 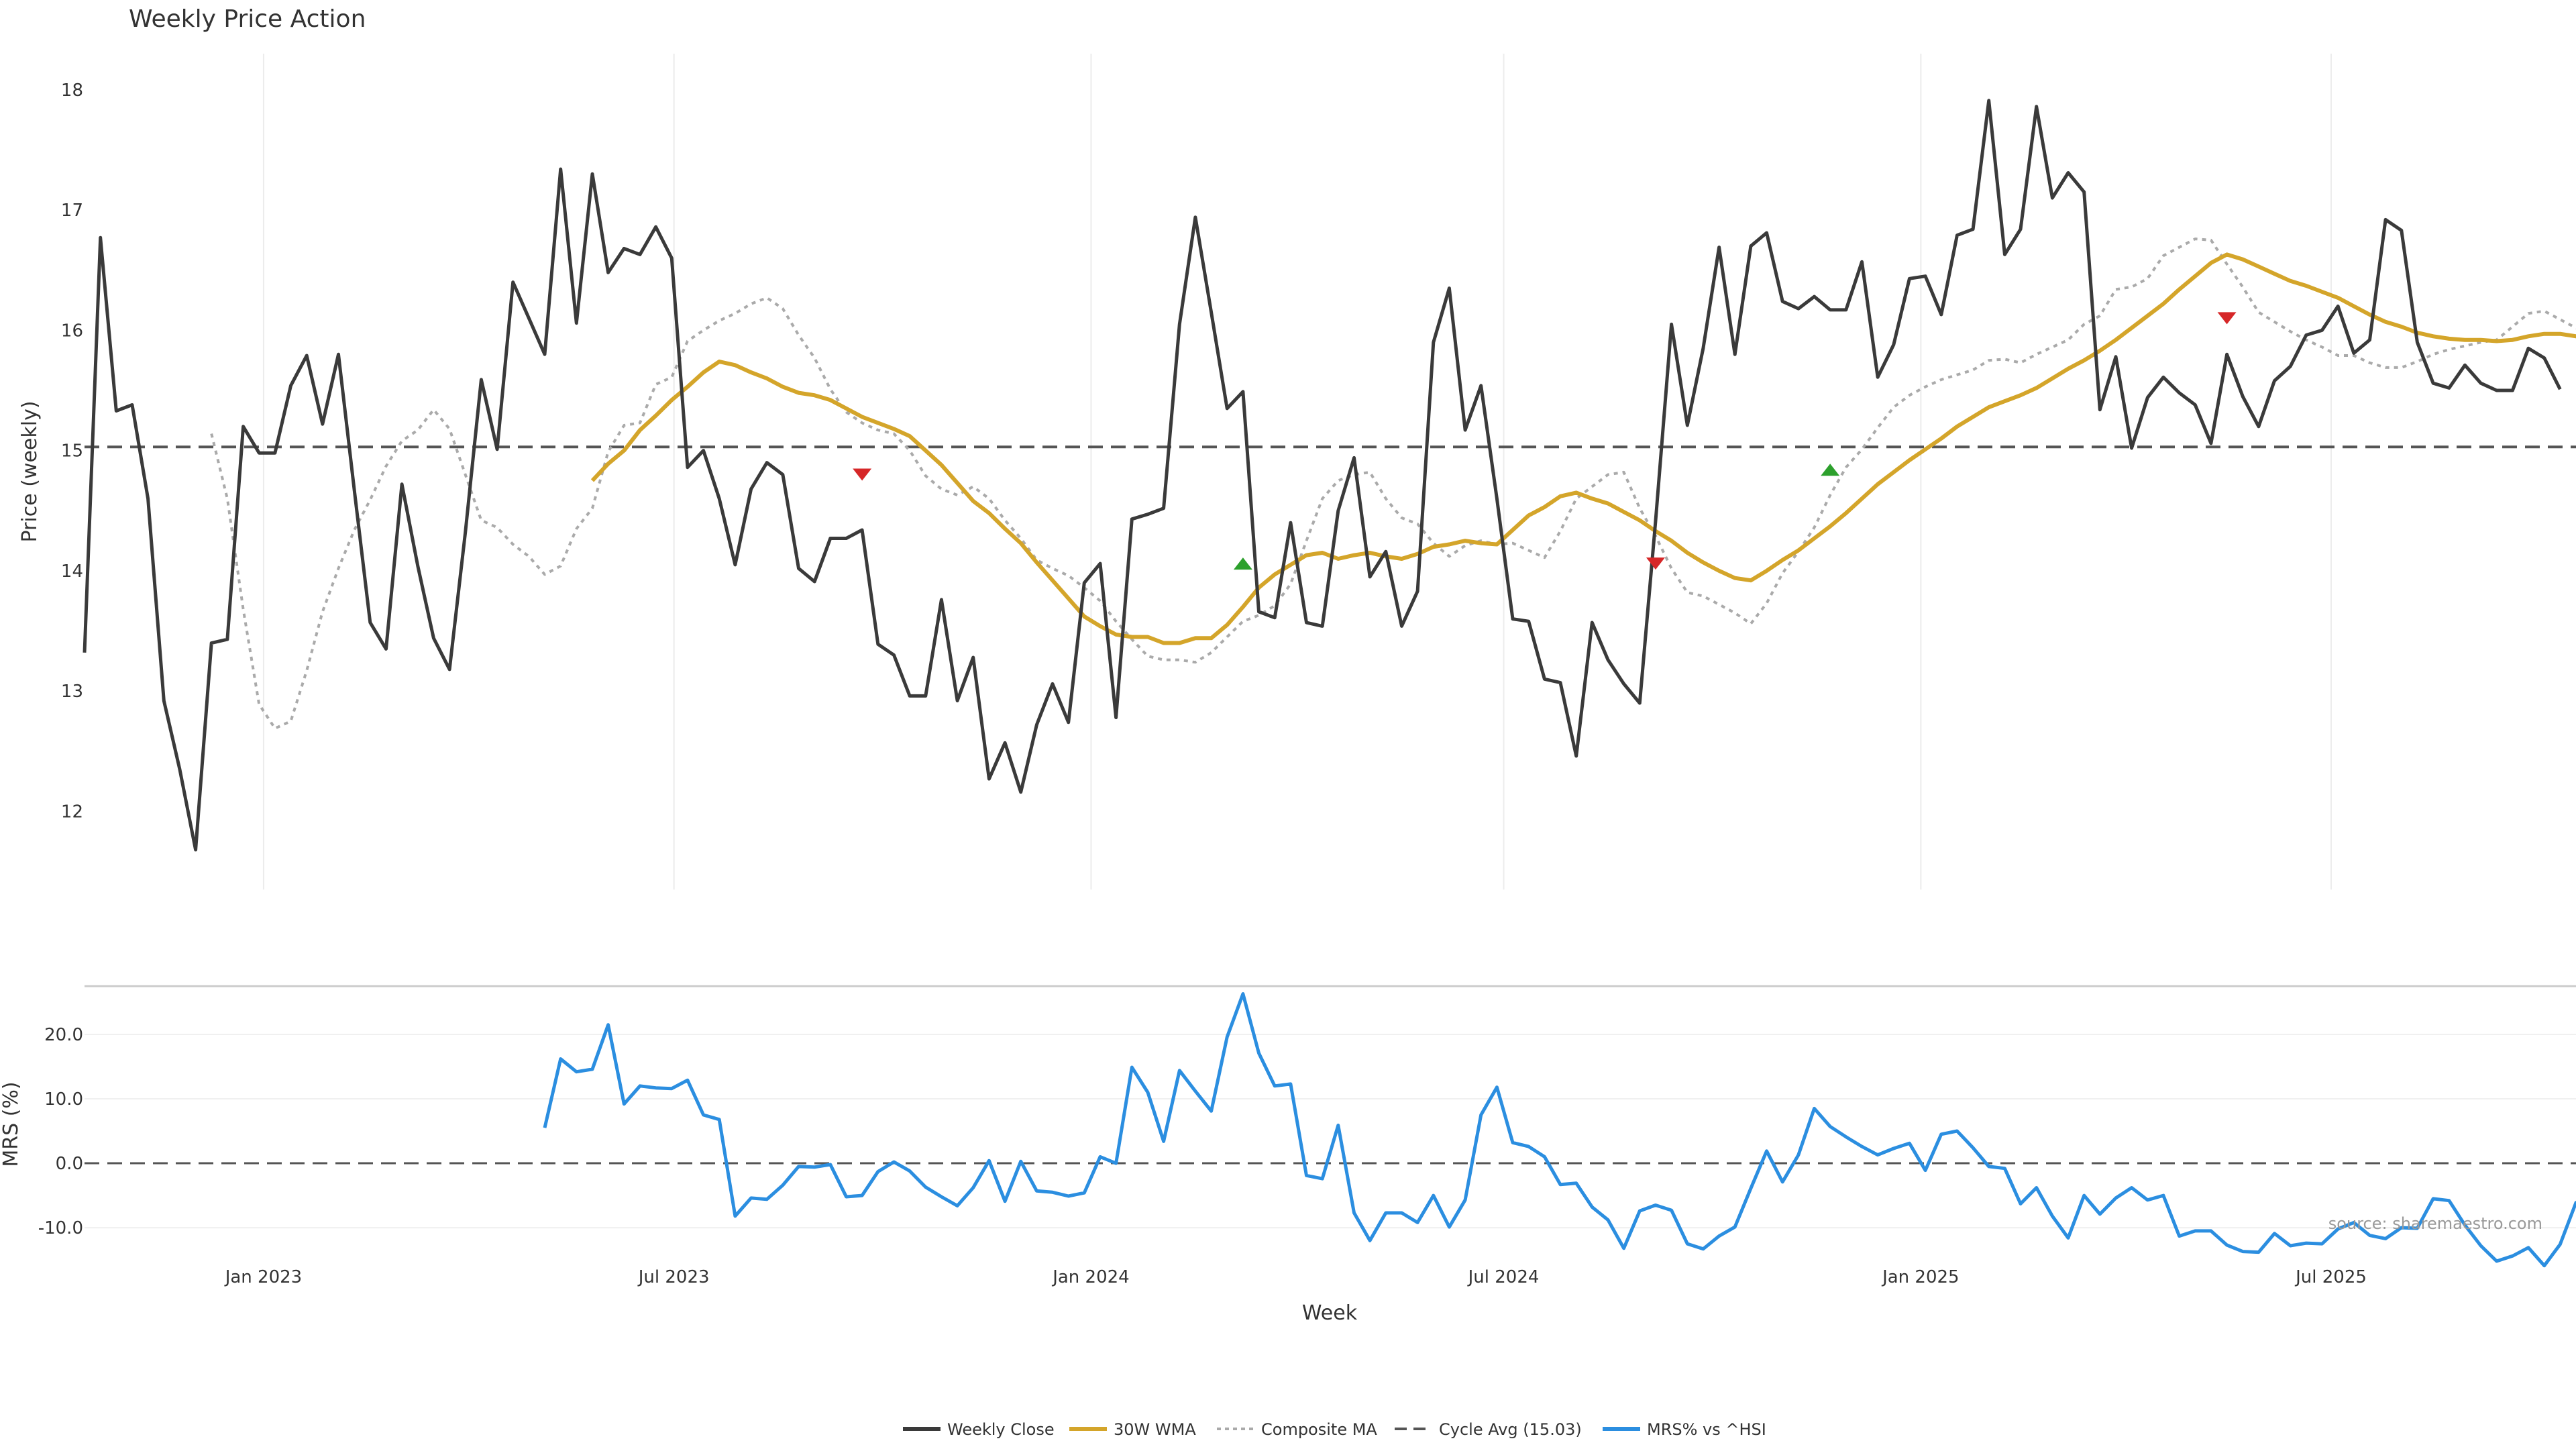 I want to click on price-y-tick-label: 16, so click(x=72, y=331).